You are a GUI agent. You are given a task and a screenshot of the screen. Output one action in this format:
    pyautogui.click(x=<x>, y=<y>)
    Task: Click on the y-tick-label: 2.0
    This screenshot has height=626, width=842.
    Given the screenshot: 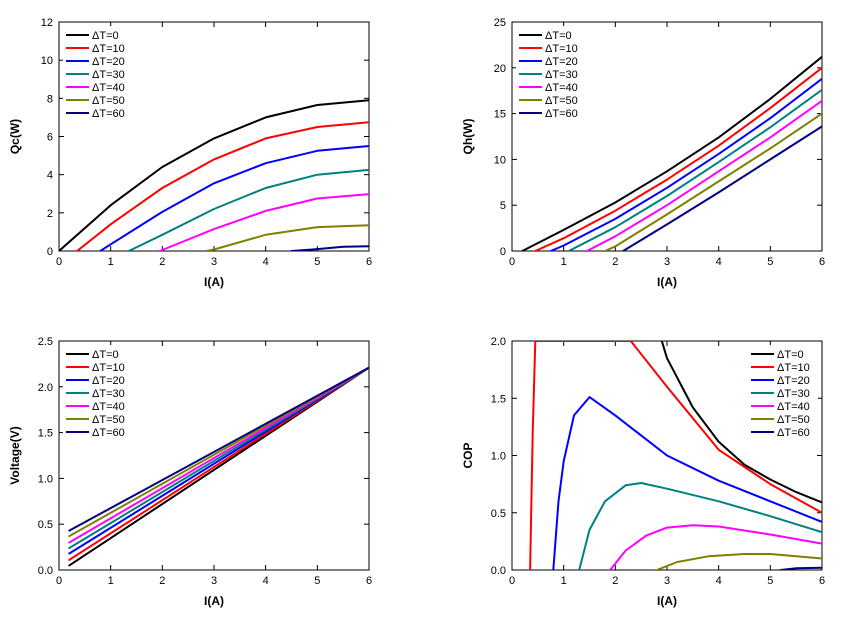 What is the action you would take?
    pyautogui.click(x=498, y=342)
    